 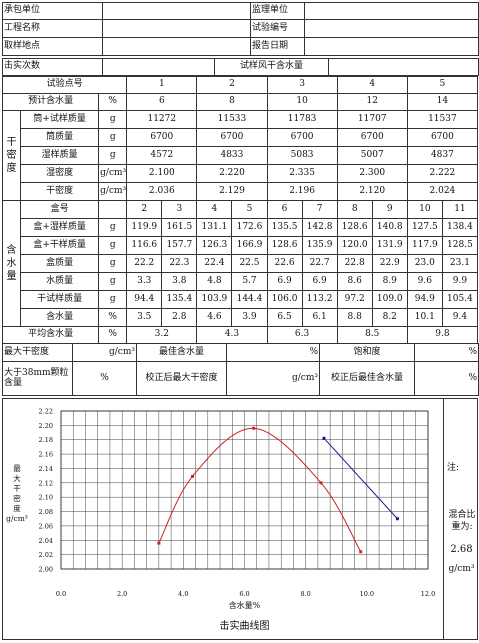 What do you see at coordinates (60, 137) in the screenshot?
I see `density-row-label: 筒质量` at bounding box center [60, 137].